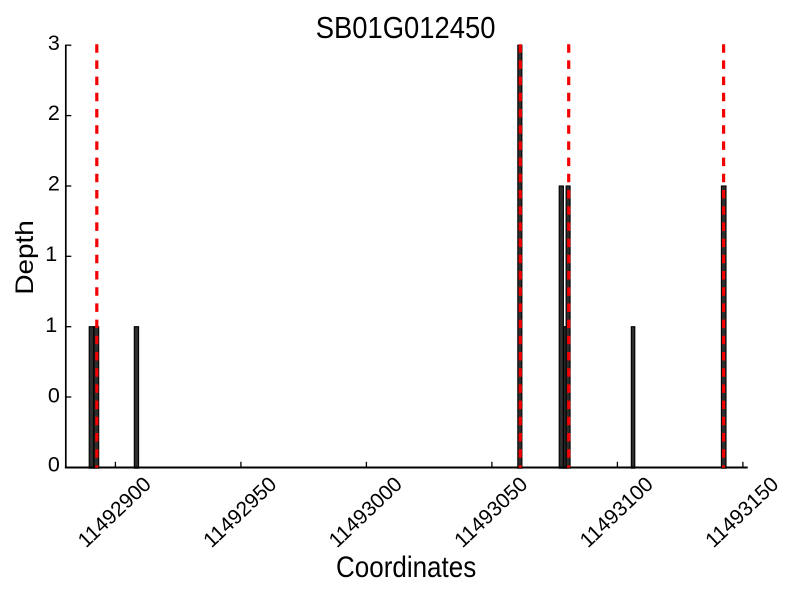 Image resolution: width=800 pixels, height=600 pixels. What do you see at coordinates (406, 567) in the screenshot?
I see `svg-text: Coordinates` at bounding box center [406, 567].